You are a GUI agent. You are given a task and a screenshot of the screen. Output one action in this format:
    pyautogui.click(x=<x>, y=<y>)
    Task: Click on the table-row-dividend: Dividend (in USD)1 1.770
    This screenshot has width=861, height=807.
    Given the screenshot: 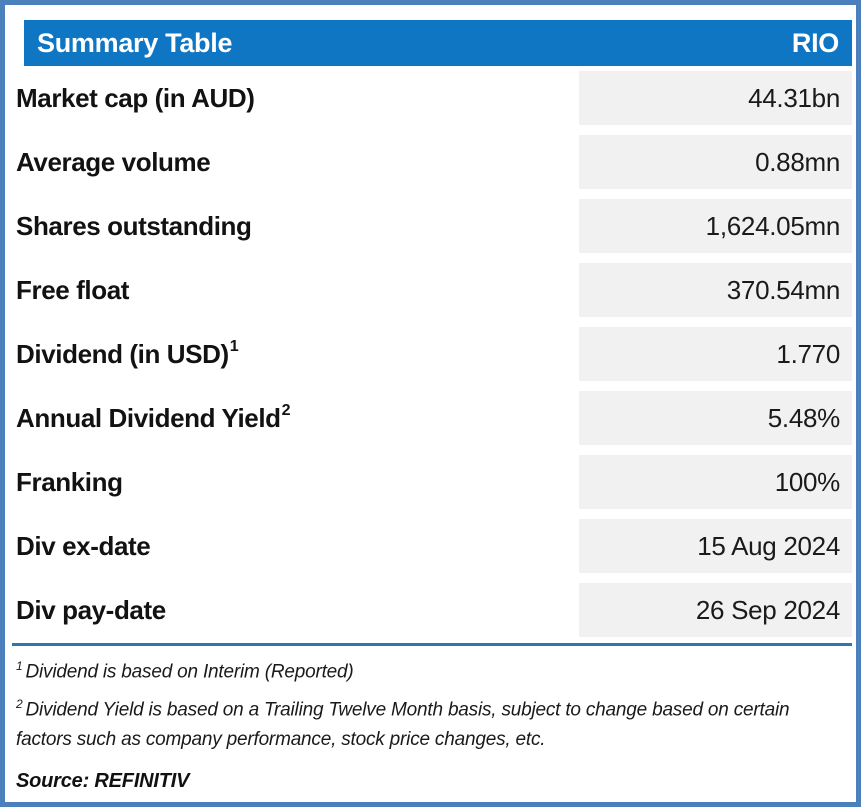 What is the action you would take?
    pyautogui.click(x=434, y=354)
    